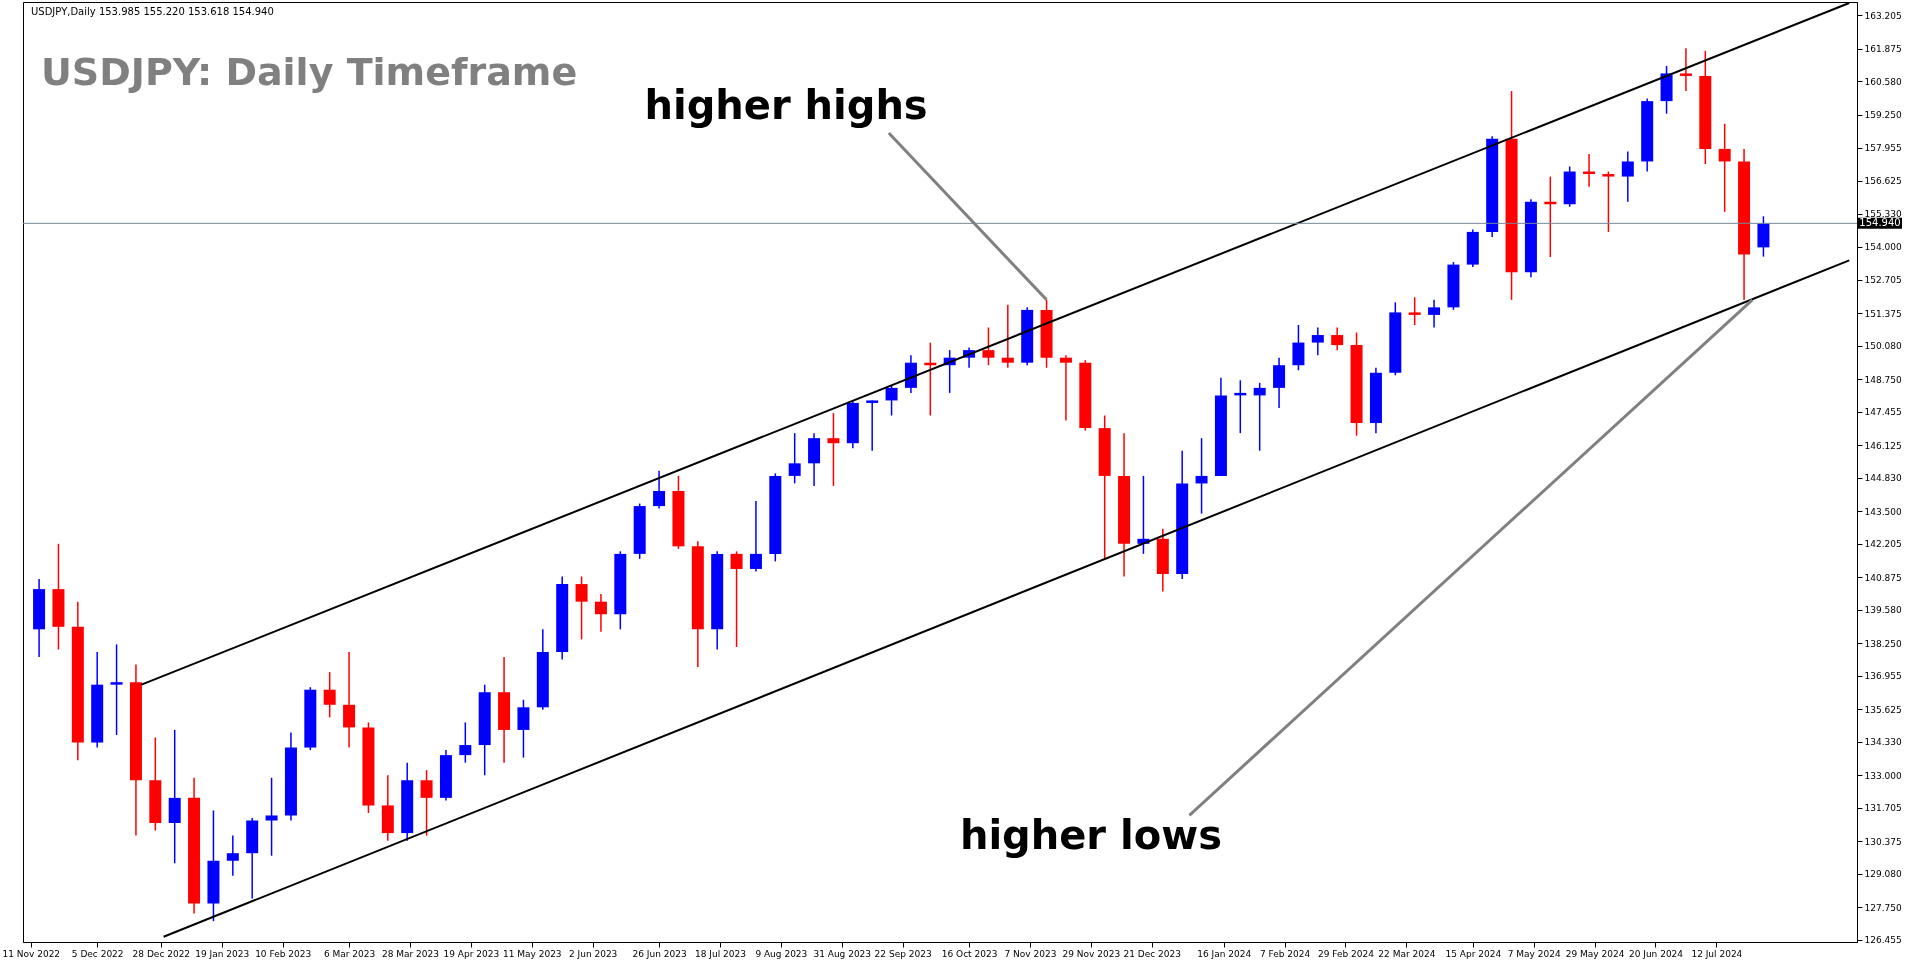 The image size is (1916, 964). Describe the element at coordinates (1030, 953) in the screenshot. I see `x-tick-label: 7 Nov 2023` at that location.